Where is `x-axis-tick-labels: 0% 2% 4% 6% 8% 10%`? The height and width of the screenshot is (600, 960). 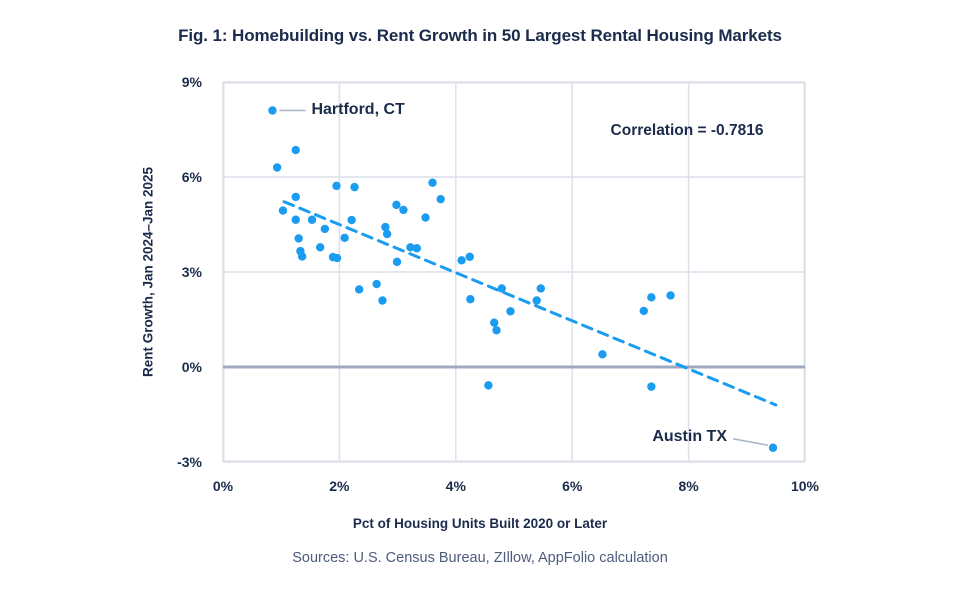 x-axis-tick-labels: 0% 2% 4% 6% 8% 10% is located at coordinates (516, 488).